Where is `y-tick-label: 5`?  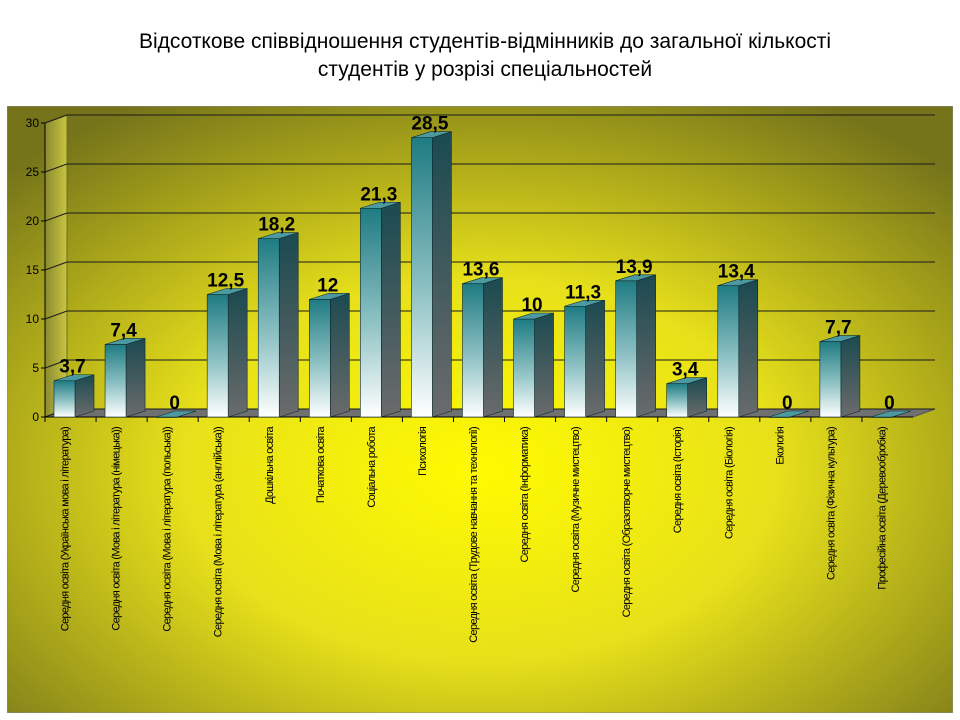 y-tick-label: 5 is located at coordinates (35, 368).